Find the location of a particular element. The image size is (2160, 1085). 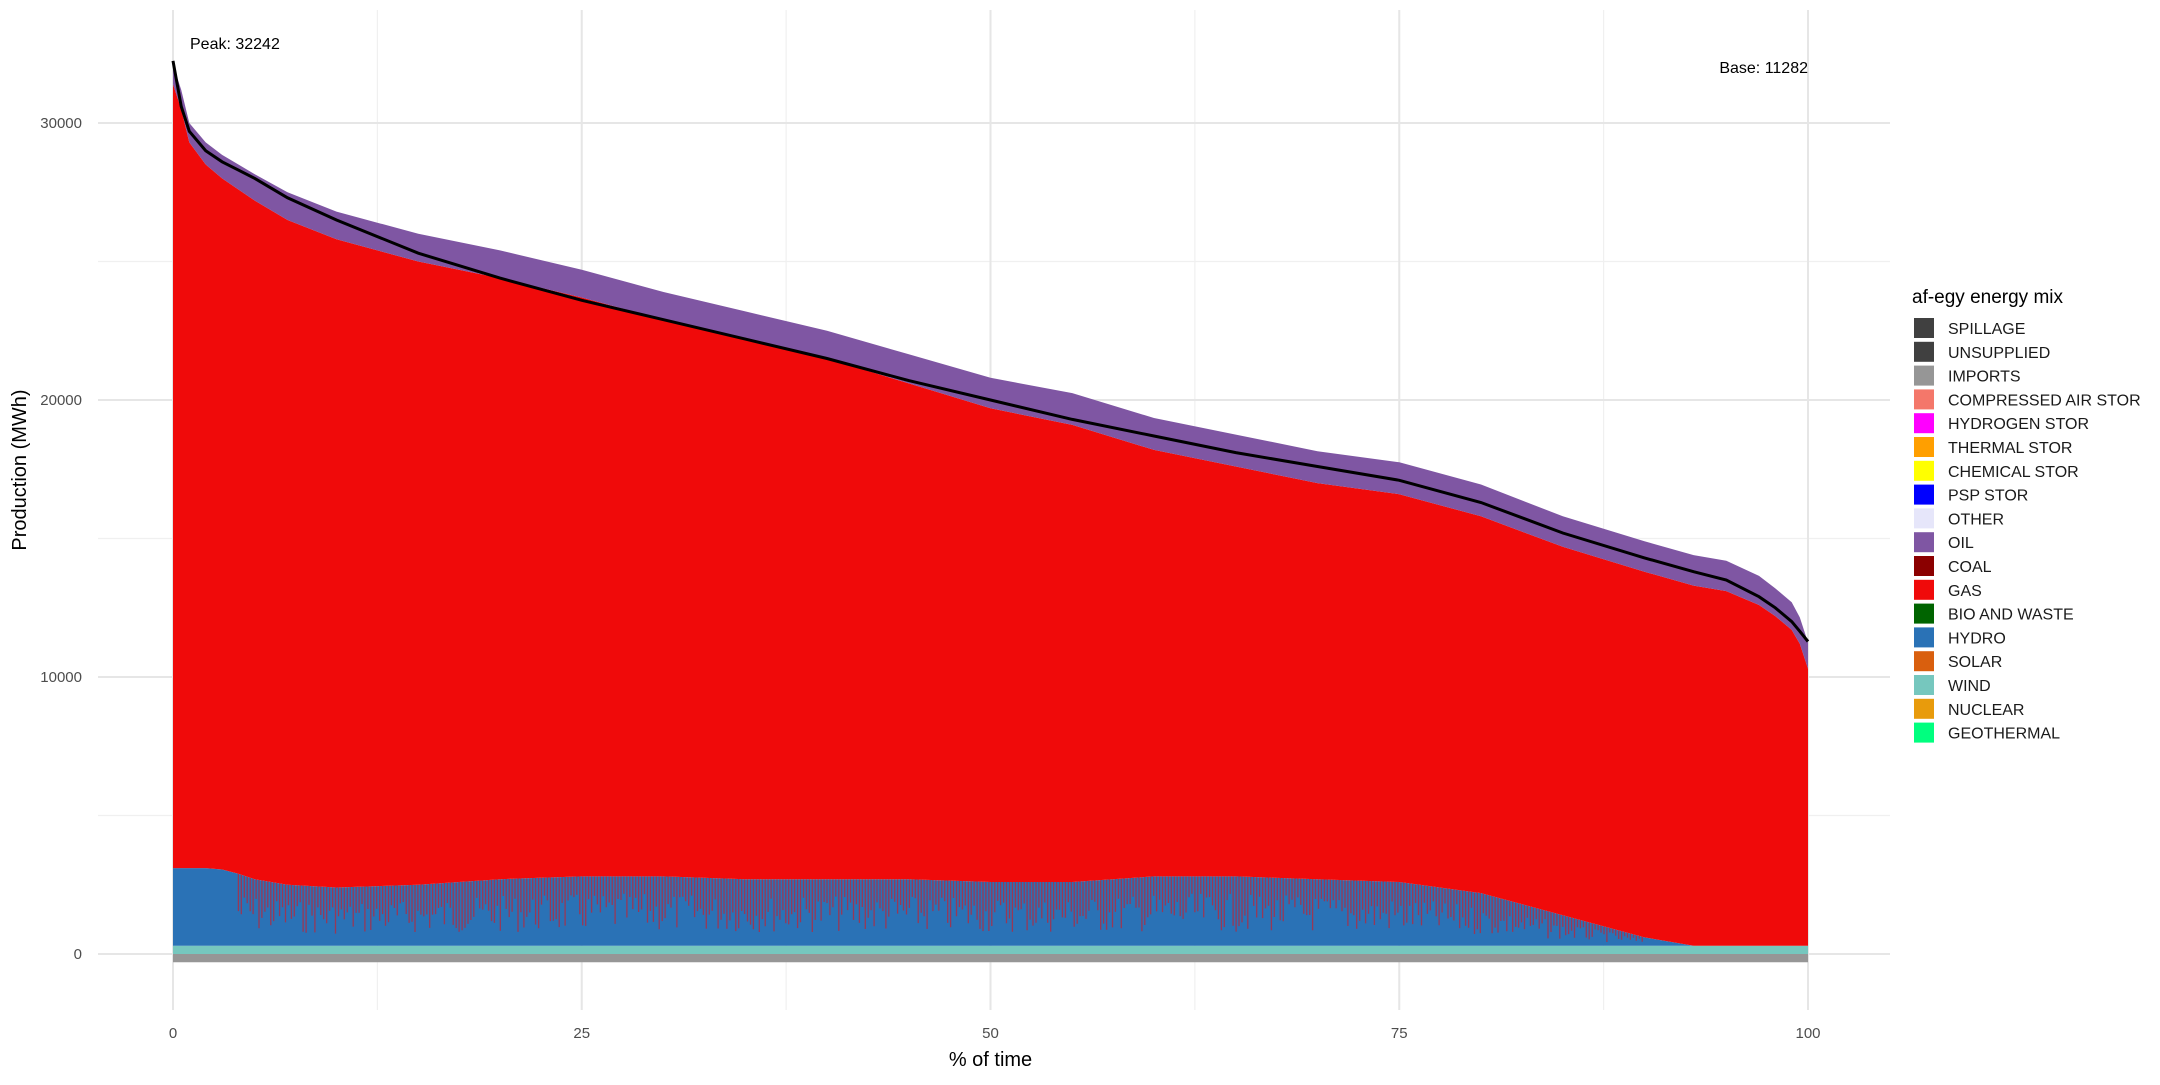

base-annotation: Base: 11282 is located at coordinates (1763, 68).